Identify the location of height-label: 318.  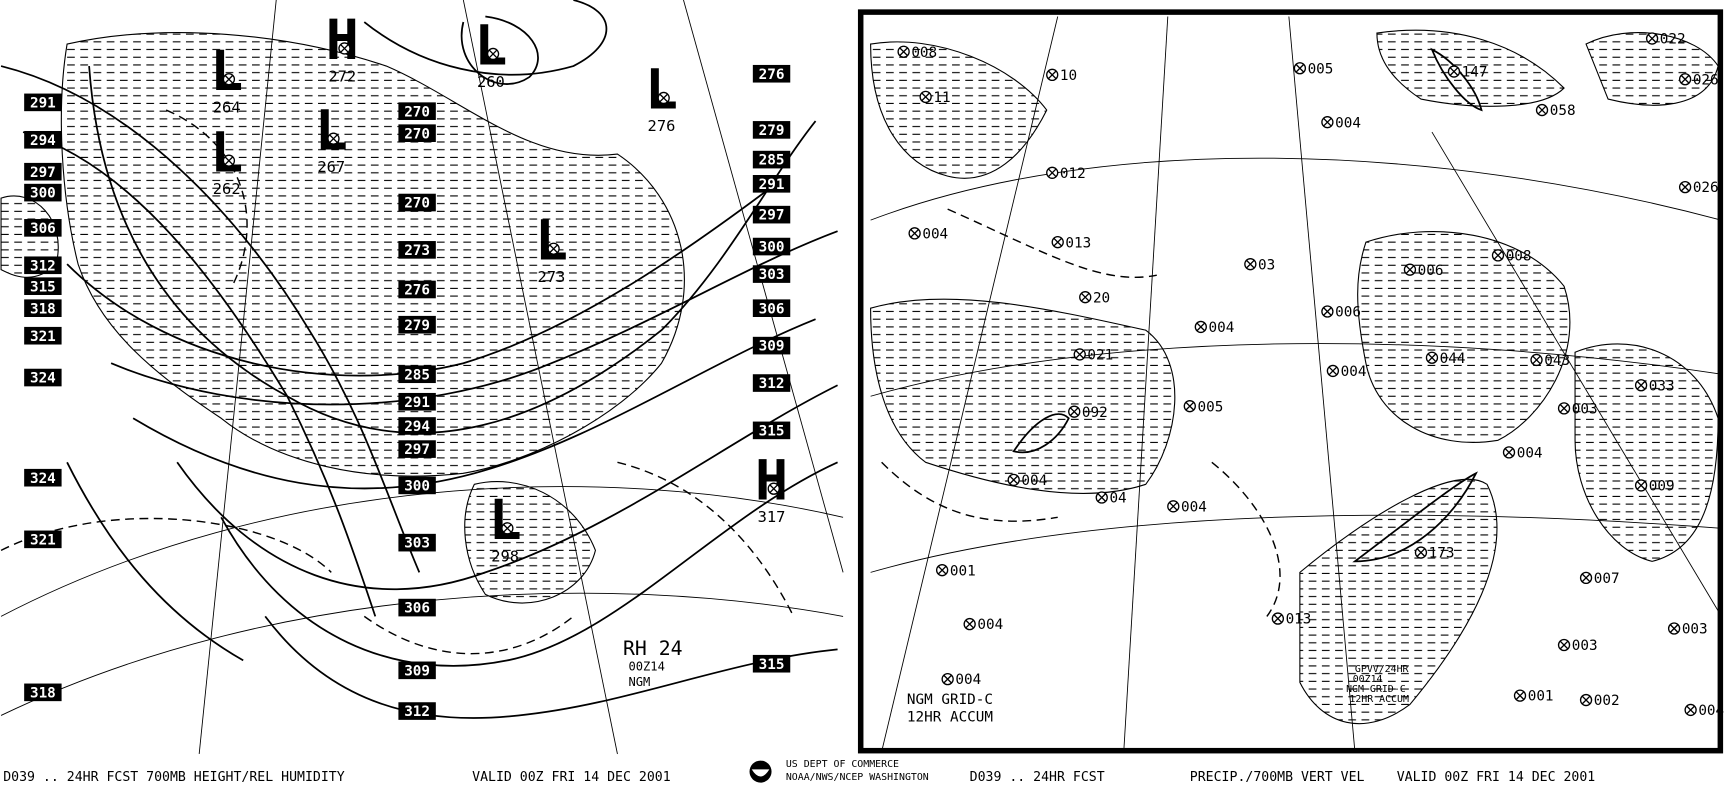
(43, 693).